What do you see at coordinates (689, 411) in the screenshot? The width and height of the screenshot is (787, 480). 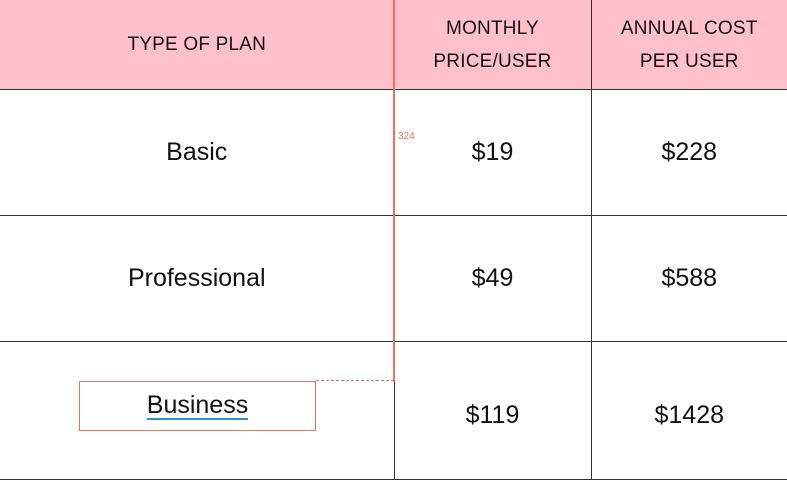 I see `annual-cost-cell: $1428` at bounding box center [689, 411].